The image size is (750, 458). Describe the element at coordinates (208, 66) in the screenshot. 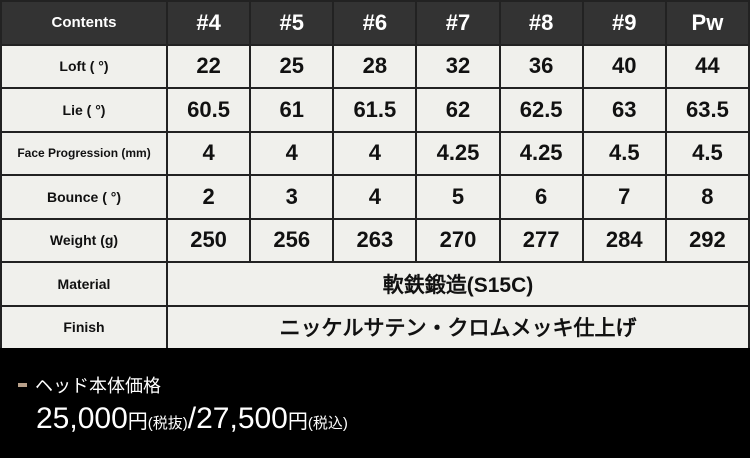

I see `spec-value: 22` at that location.